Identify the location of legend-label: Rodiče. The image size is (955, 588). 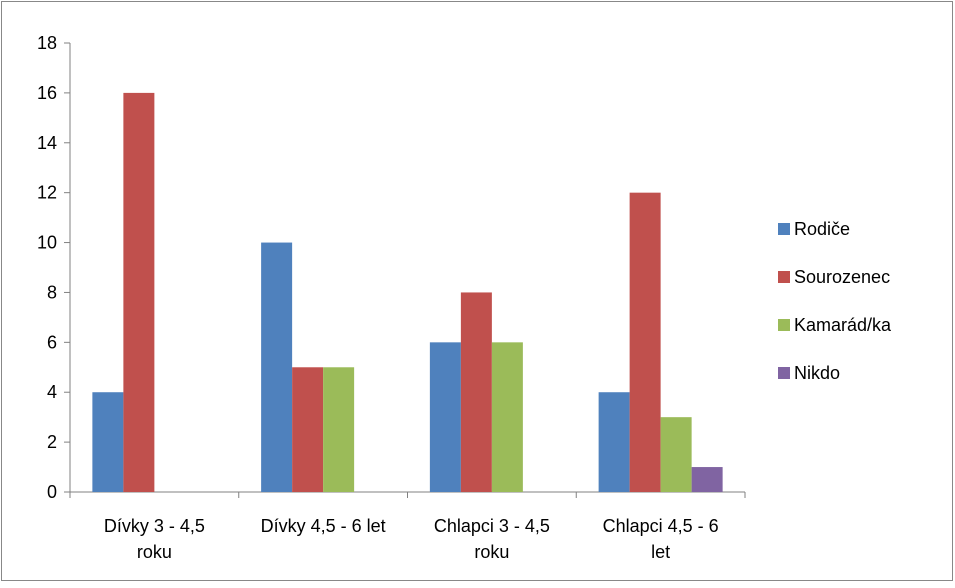
(822, 229).